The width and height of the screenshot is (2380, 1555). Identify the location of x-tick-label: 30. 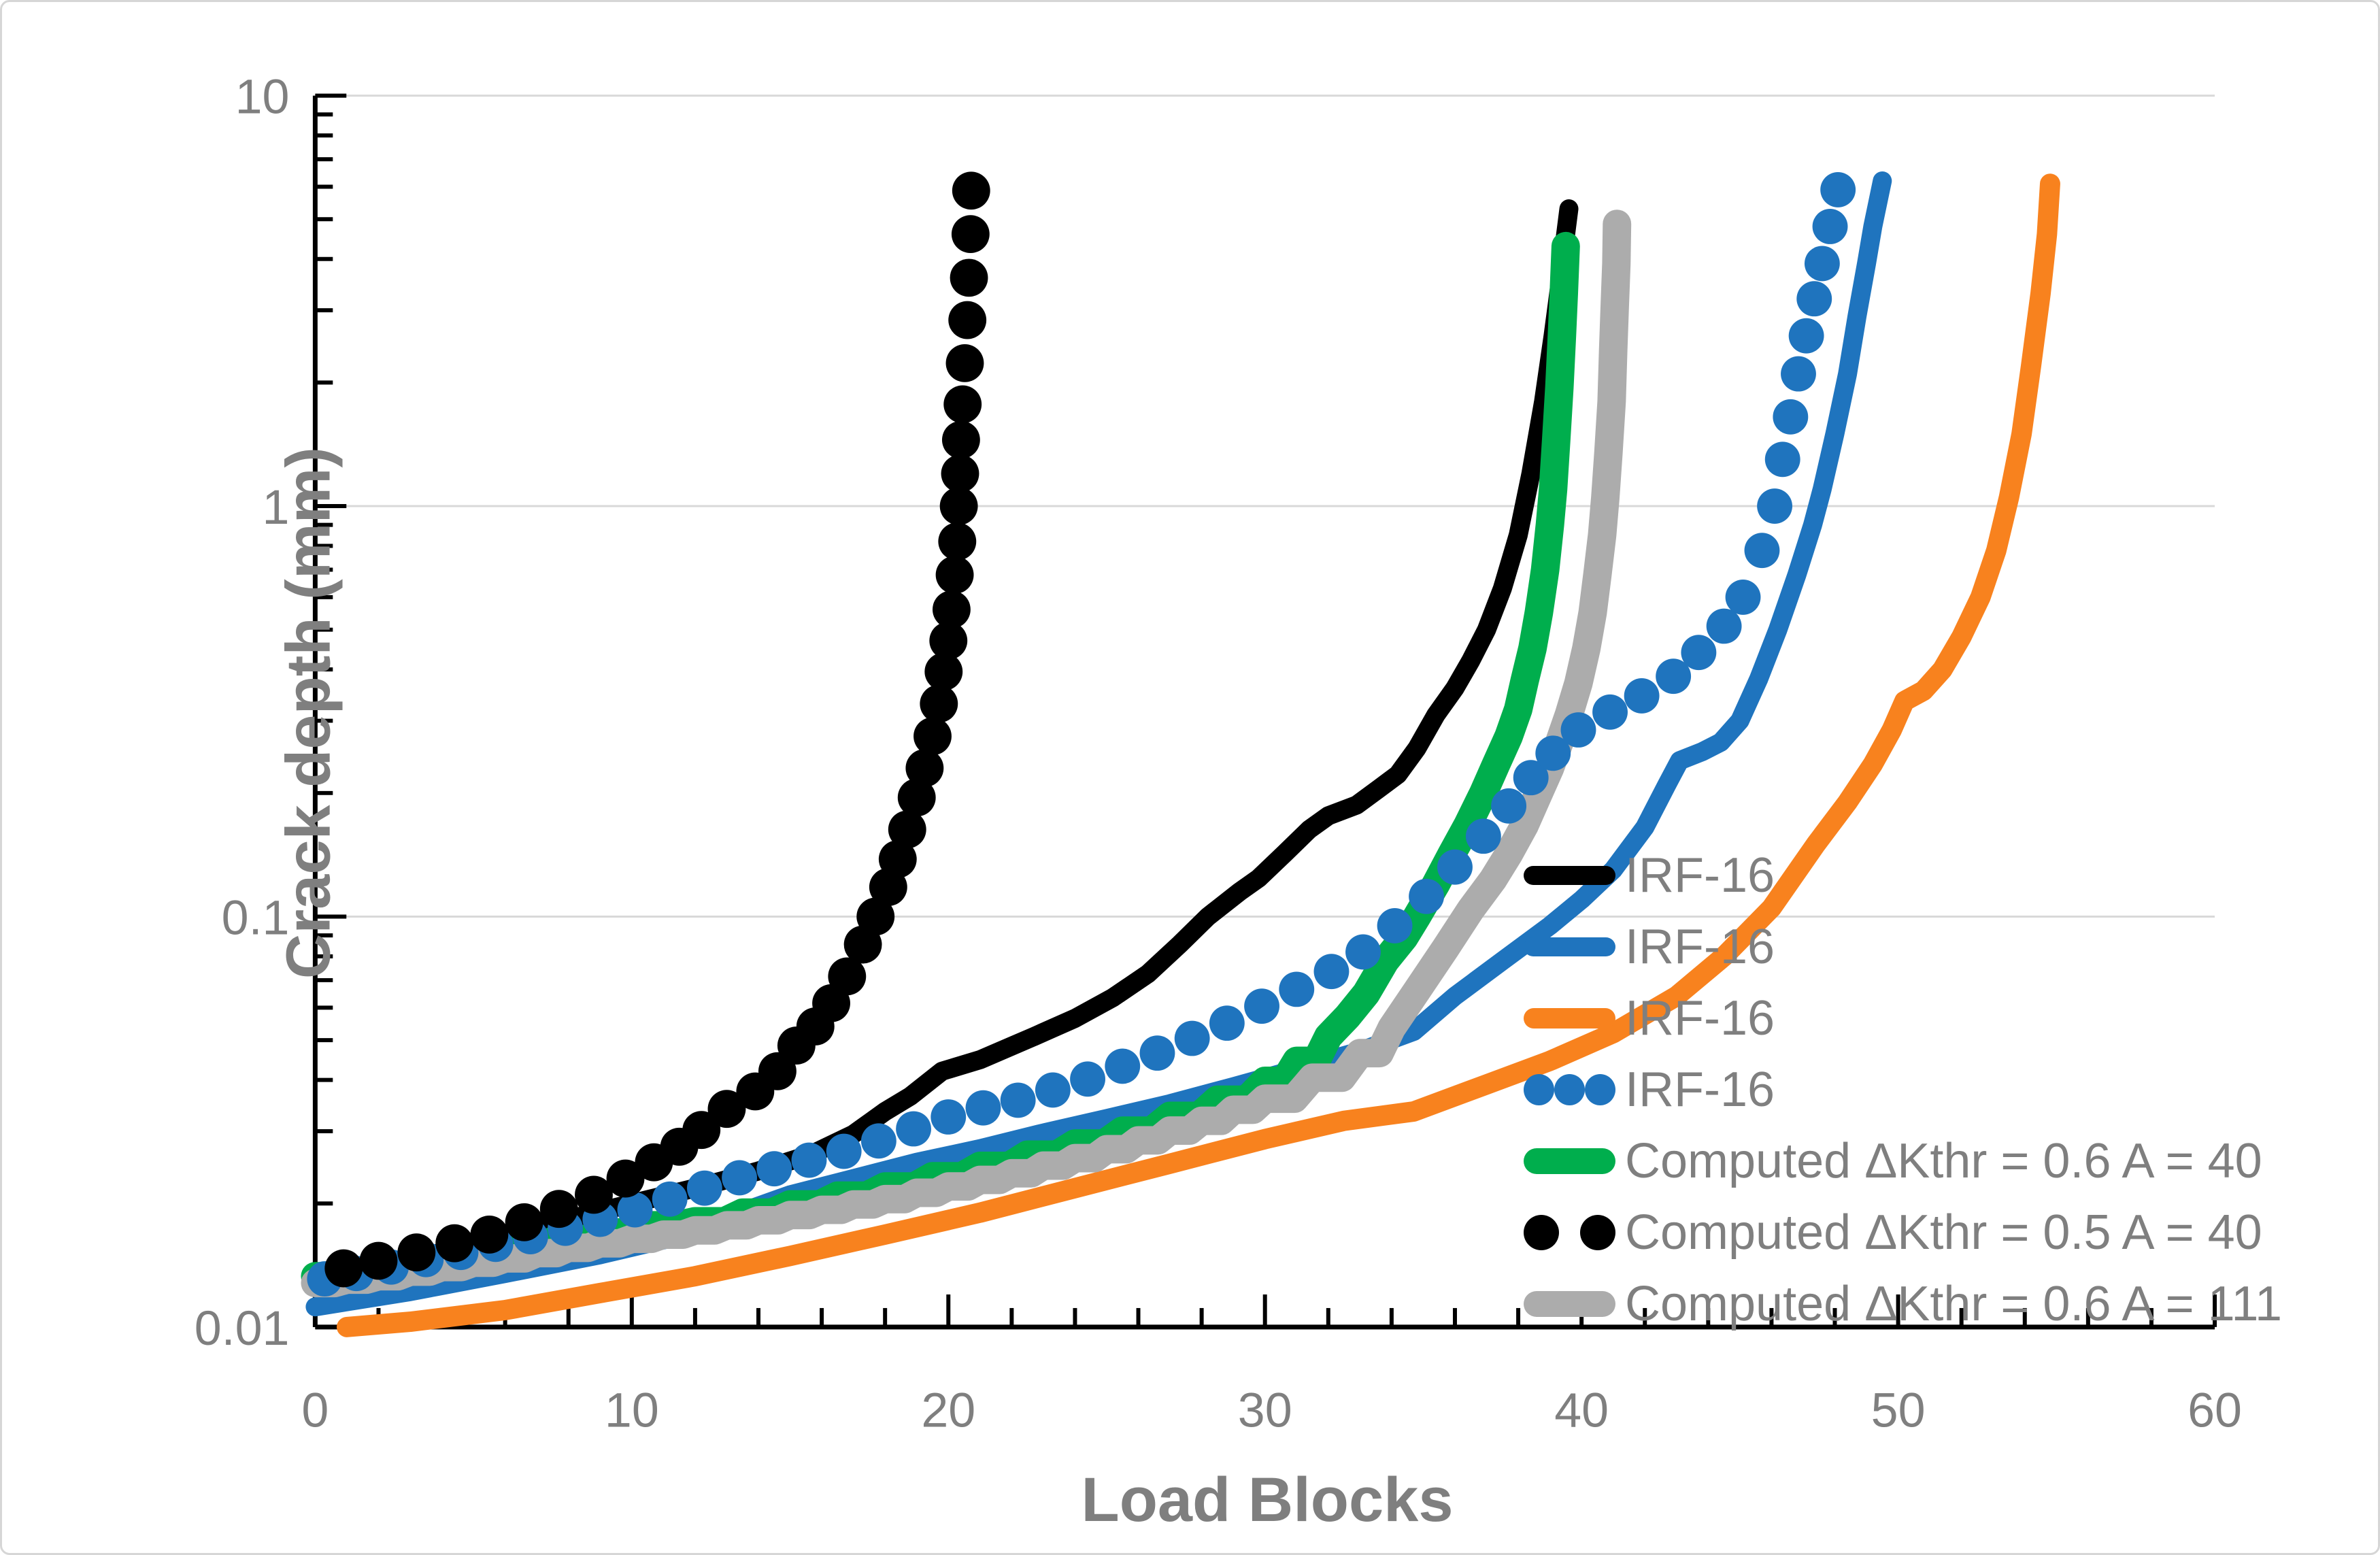
(1265, 1410).